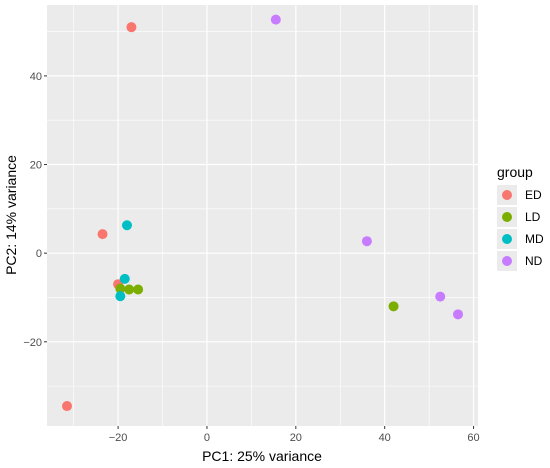 This screenshot has height=468, width=550. What do you see at coordinates (39, 254) in the screenshot?
I see `y-tick-label: 0` at bounding box center [39, 254].